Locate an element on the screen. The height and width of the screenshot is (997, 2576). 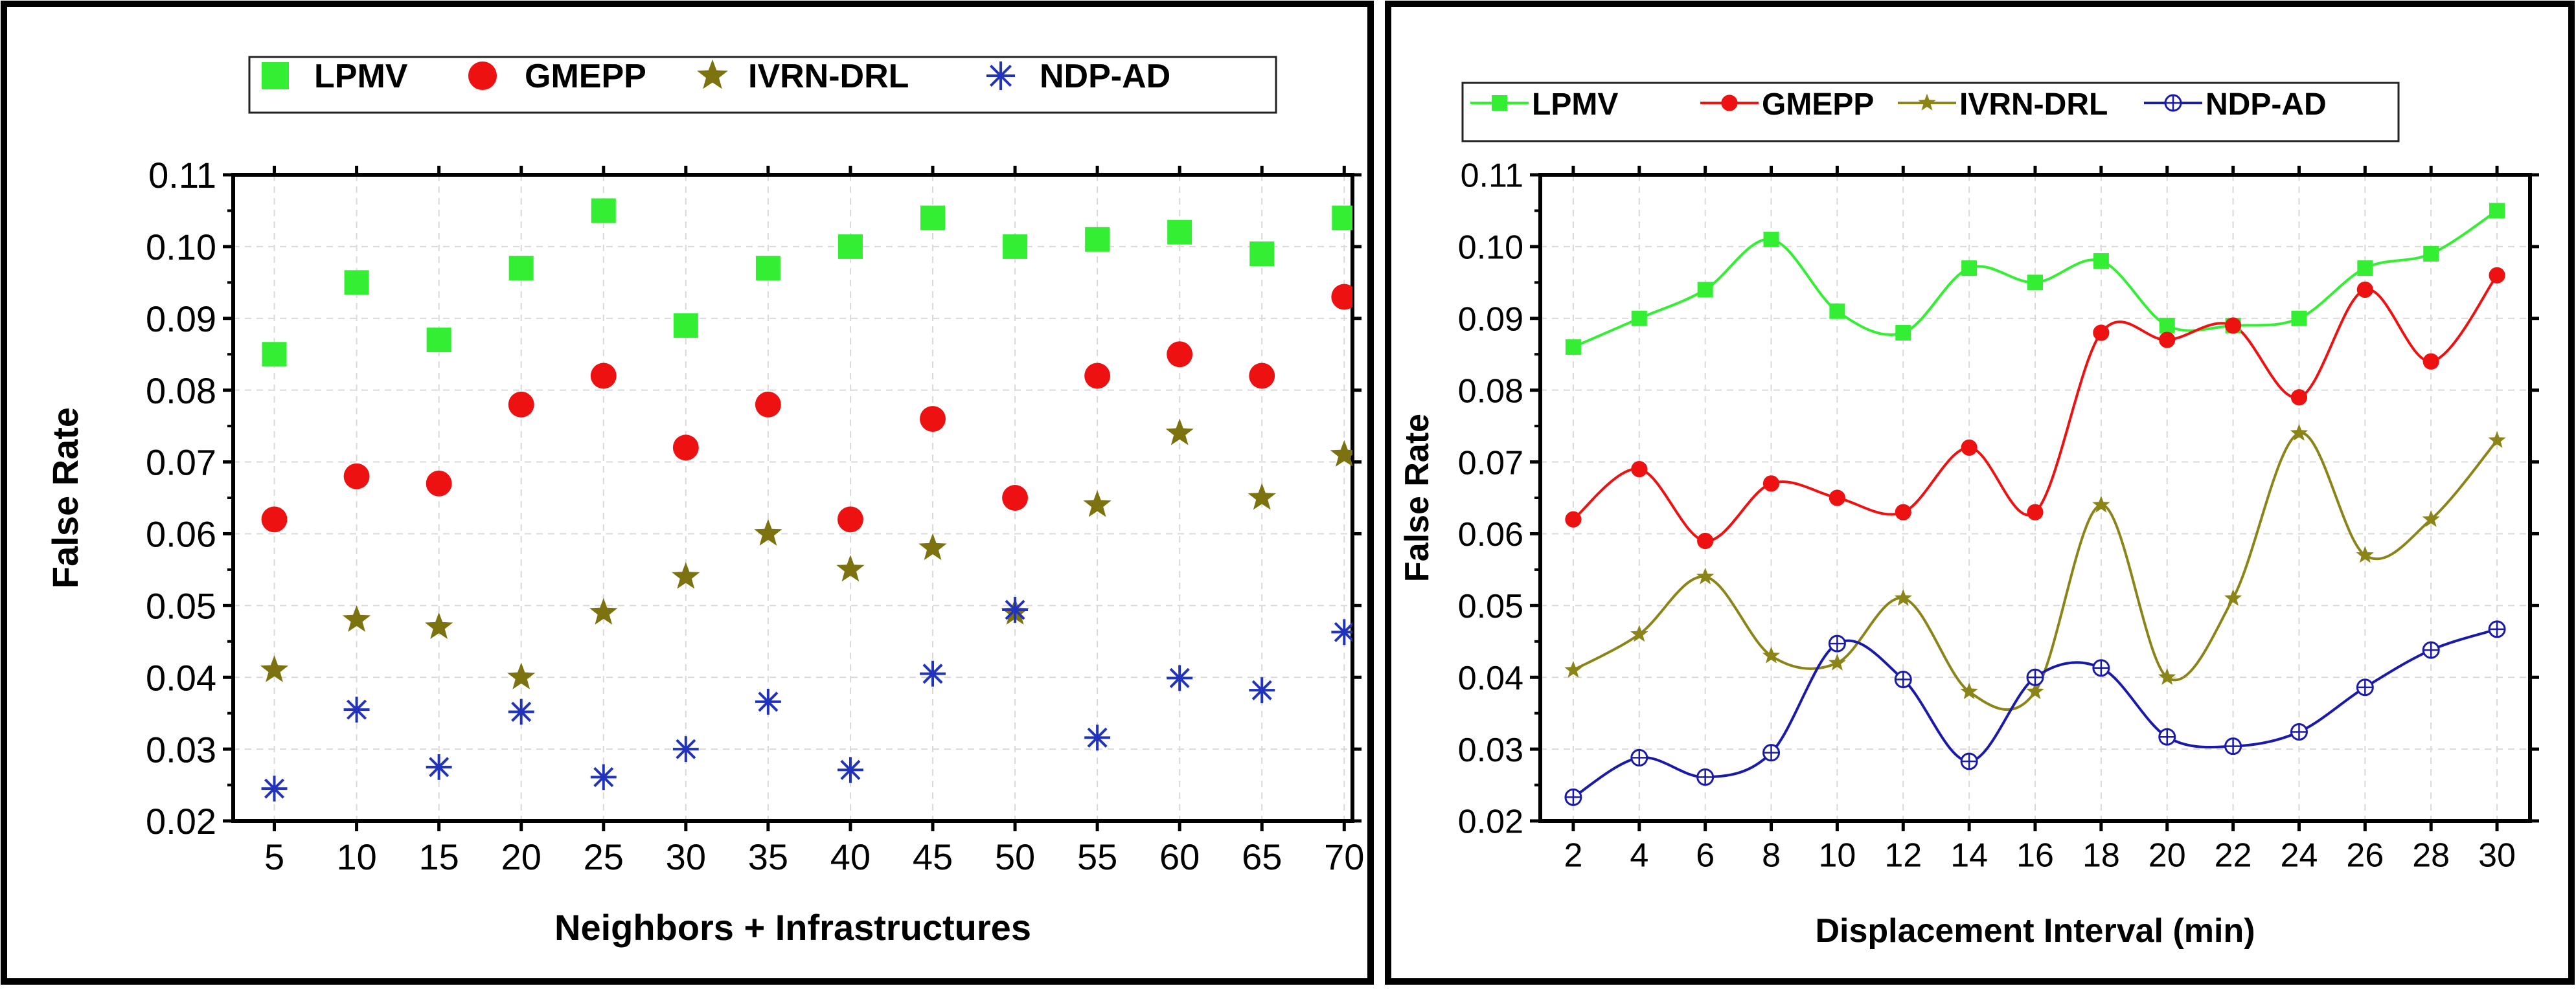
x-axis-title-right: Displacement Interval (min) is located at coordinates (2035, 931).